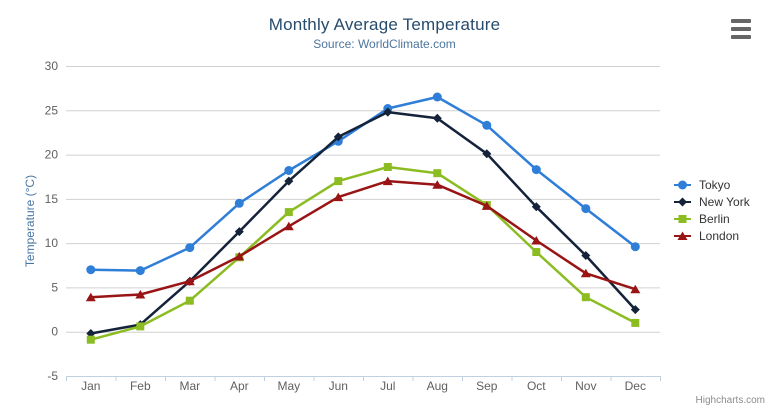  I want to click on y-tick-label: 0, so click(54, 332).